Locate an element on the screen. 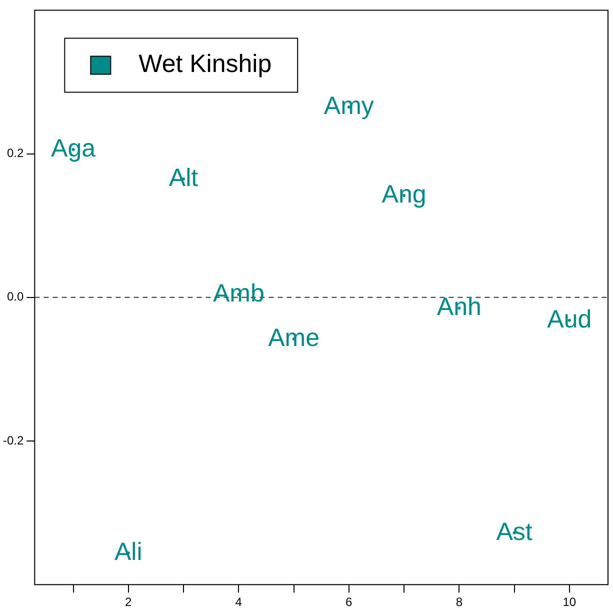 The width and height of the screenshot is (613, 613). data-label: Alt is located at coordinates (183, 178).